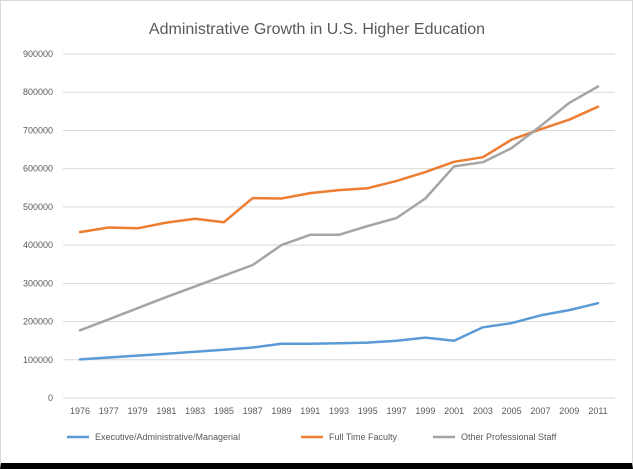  Describe the element at coordinates (540, 411) in the screenshot. I see `x-tick-label: 2007` at that location.